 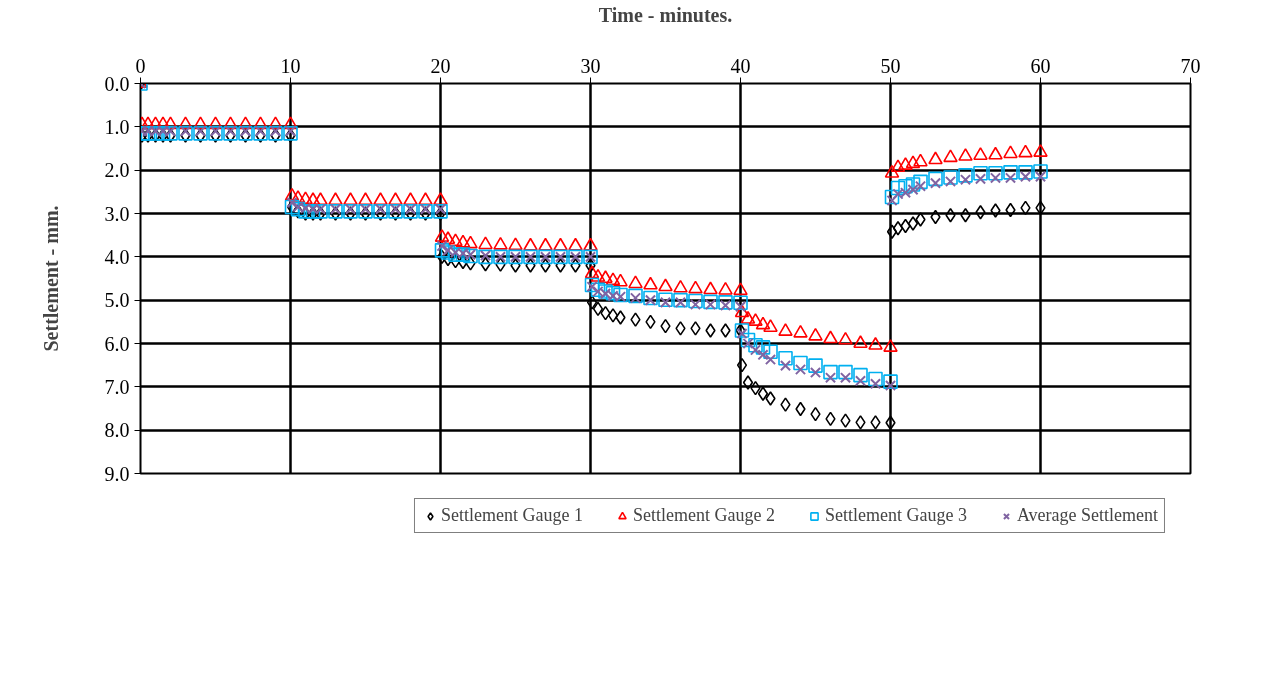 I want to click on y-tick-label: 3.0, so click(x=117, y=213).